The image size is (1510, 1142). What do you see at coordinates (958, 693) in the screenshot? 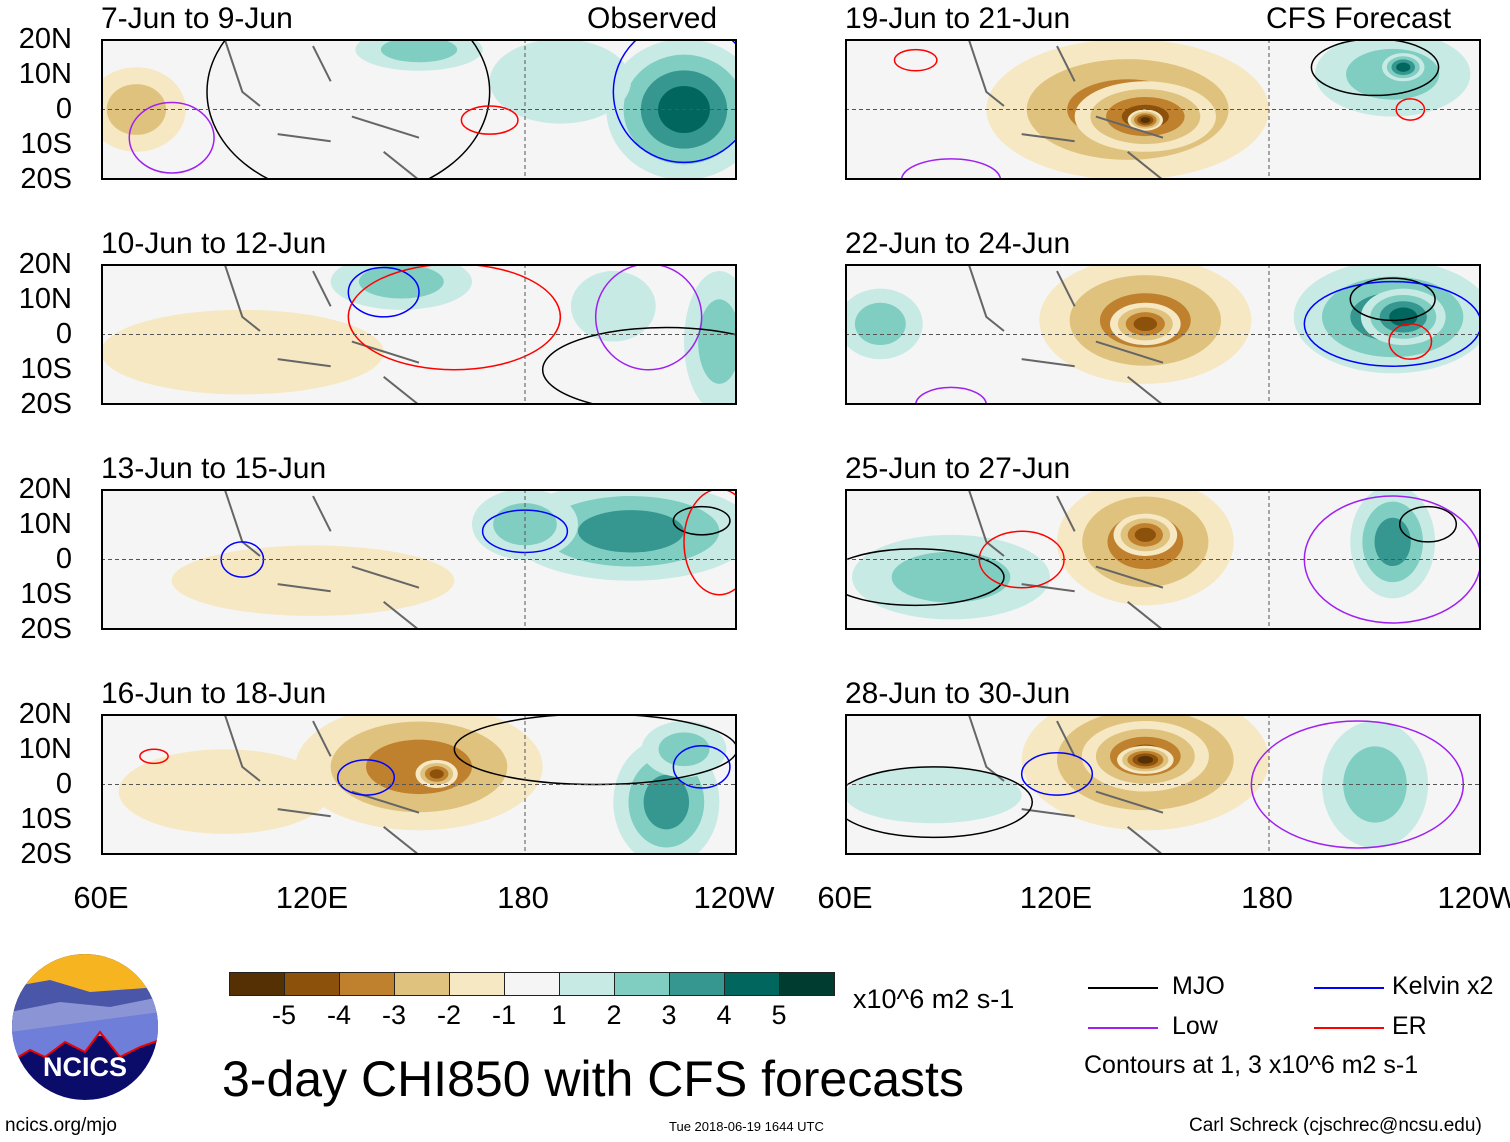
I see `panel-title: 28-Jun to 30-Jun` at bounding box center [958, 693].